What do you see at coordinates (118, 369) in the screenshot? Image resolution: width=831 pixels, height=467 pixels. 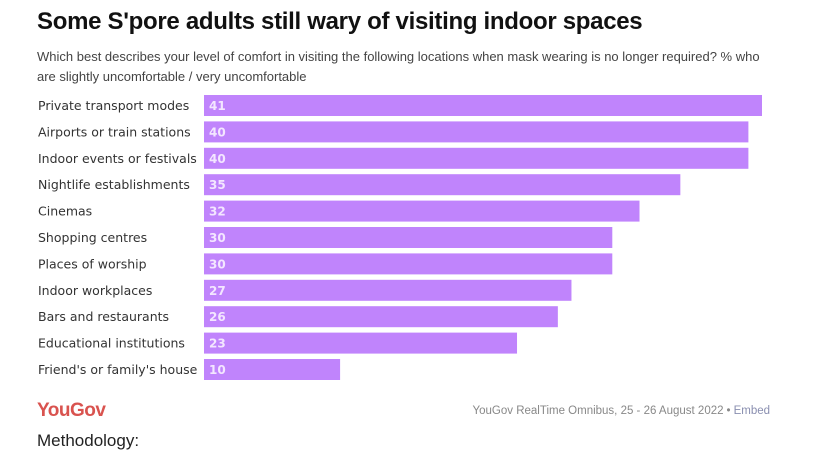 I see `category-label: Friend's or family's house` at bounding box center [118, 369].